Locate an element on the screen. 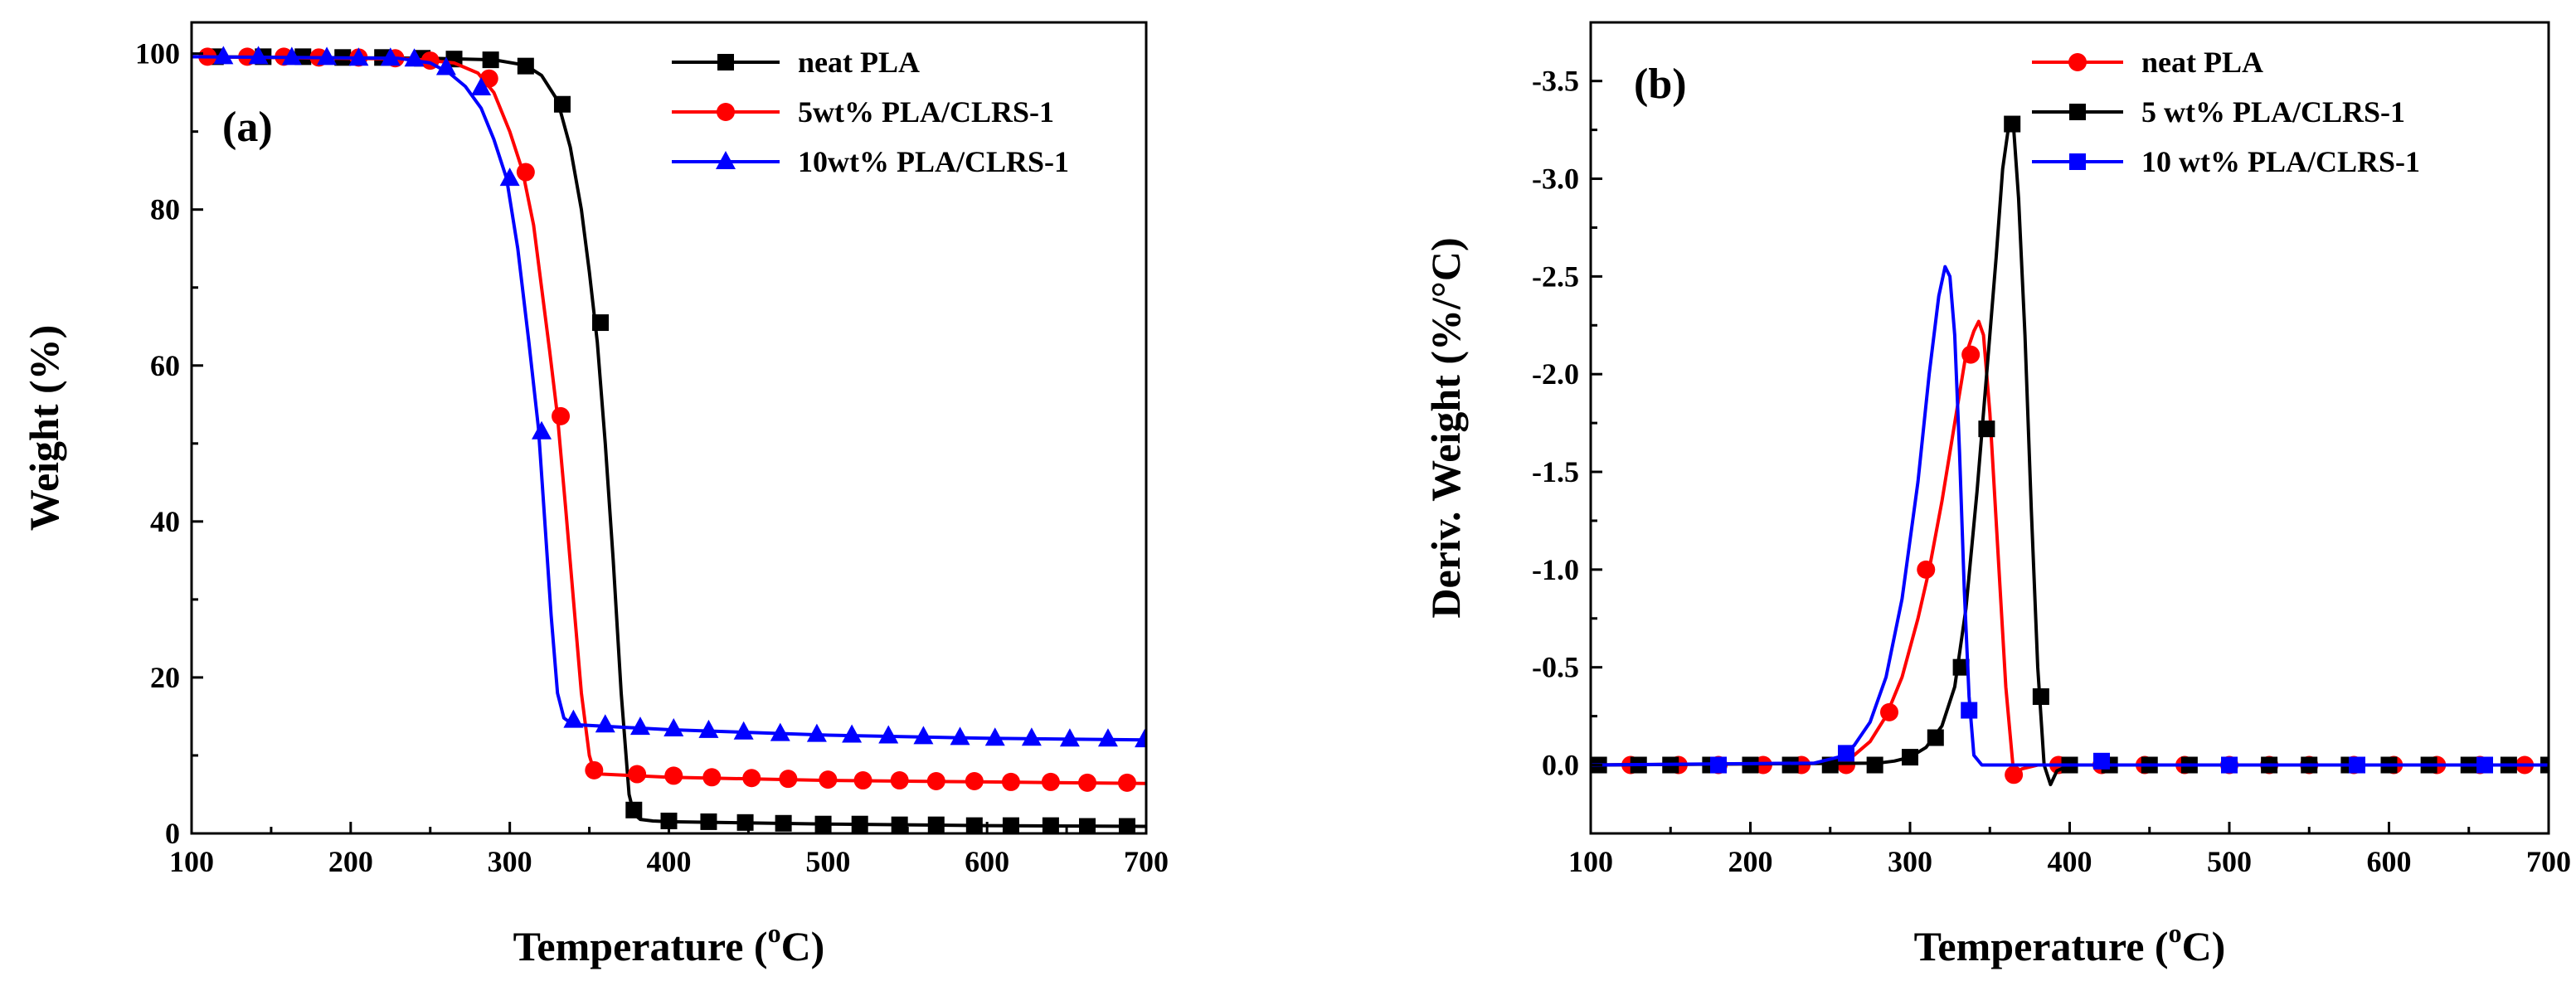 The image size is (2576, 986). panel-a-label: (a) is located at coordinates (247, 127).